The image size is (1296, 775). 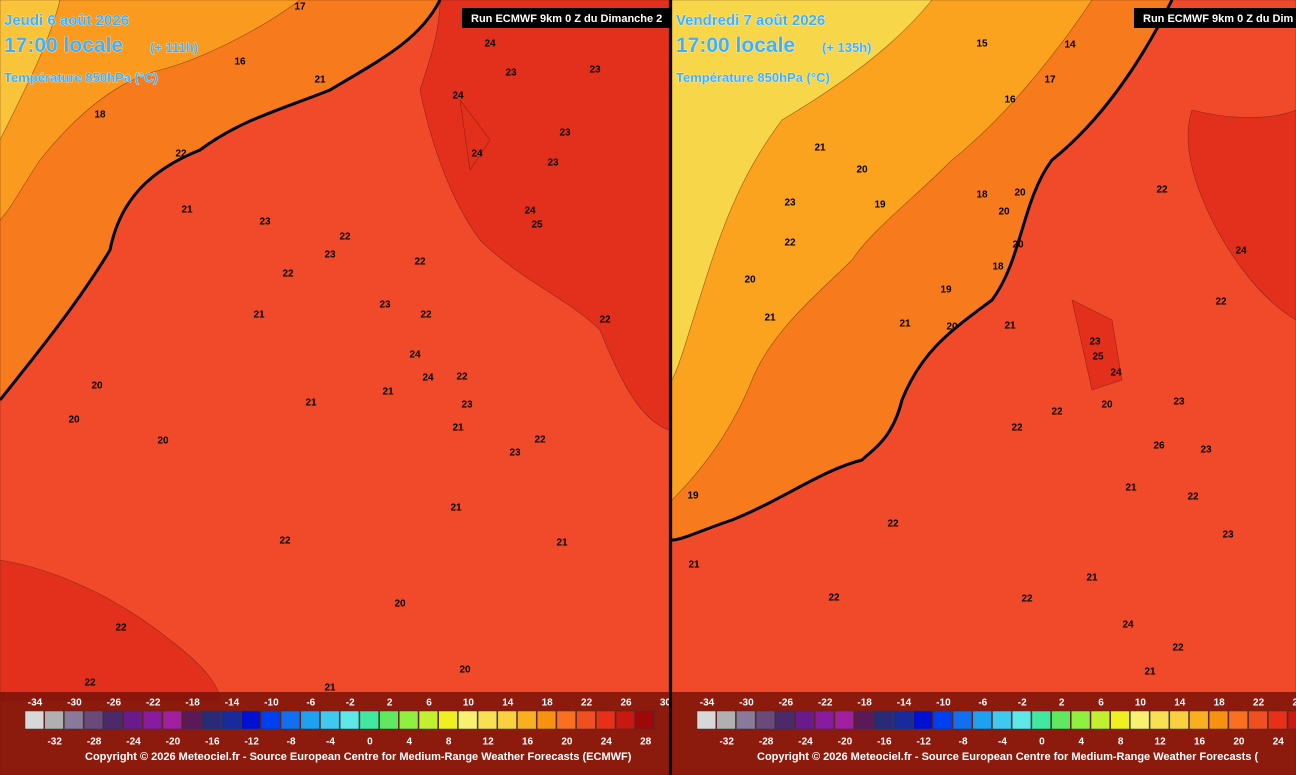 What do you see at coordinates (537, 225) in the screenshot?
I see `temperature-label: 25` at bounding box center [537, 225].